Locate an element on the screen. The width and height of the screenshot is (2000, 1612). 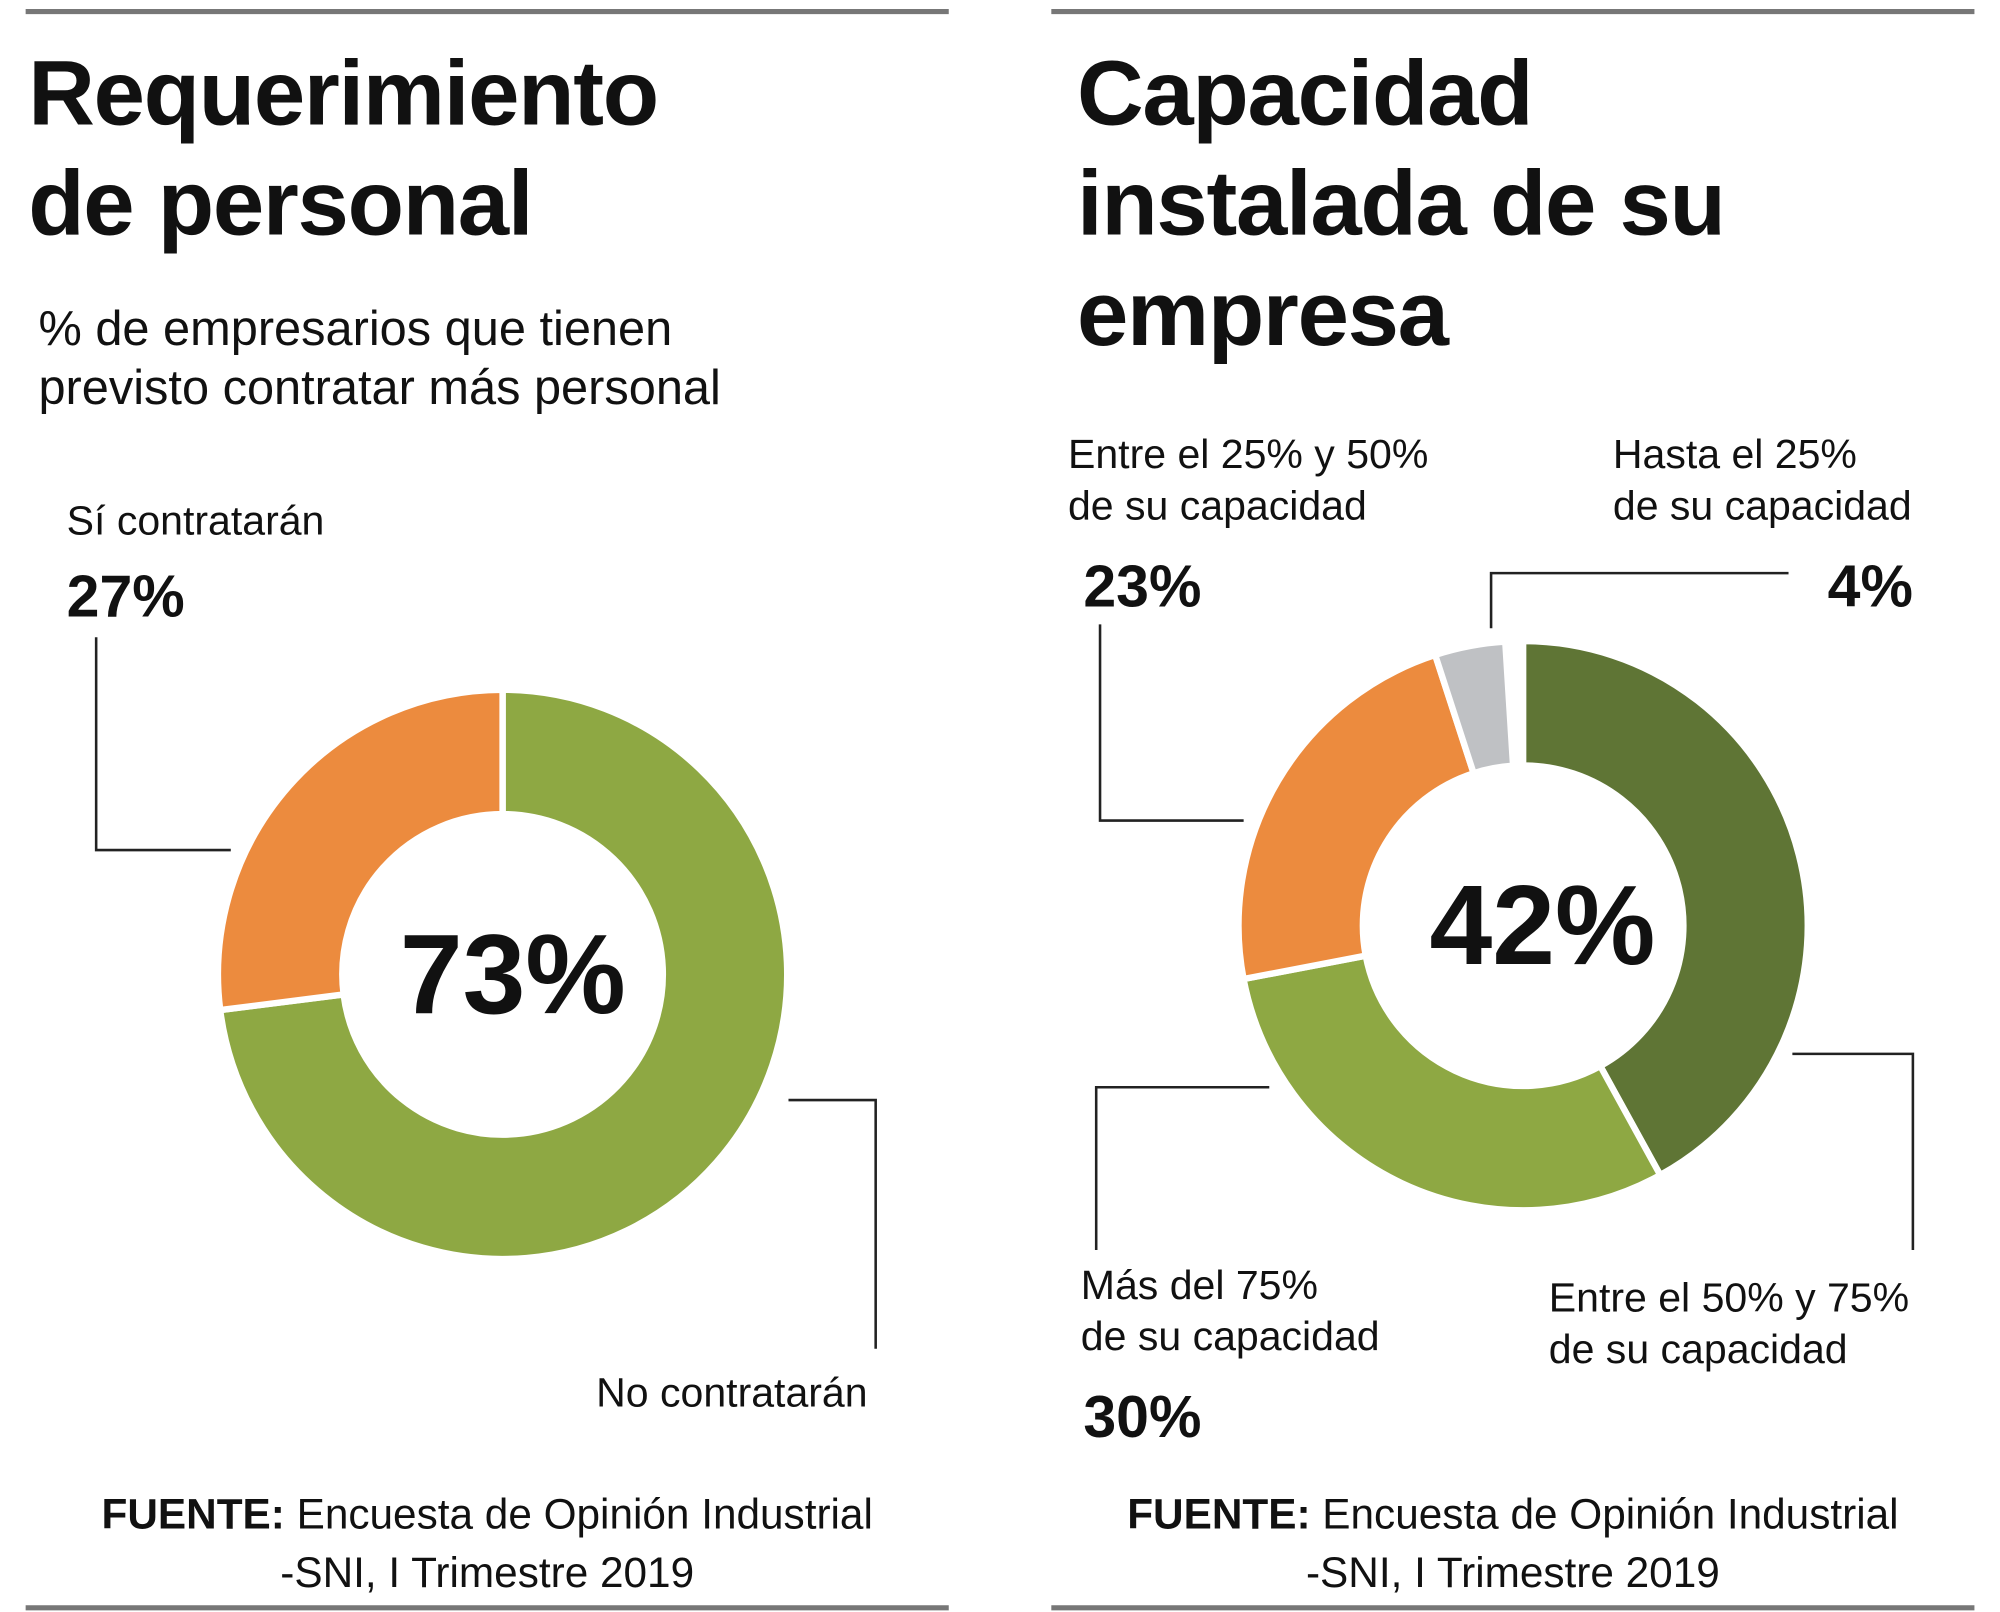
category-label: No contratarán is located at coordinates (732, 1392).